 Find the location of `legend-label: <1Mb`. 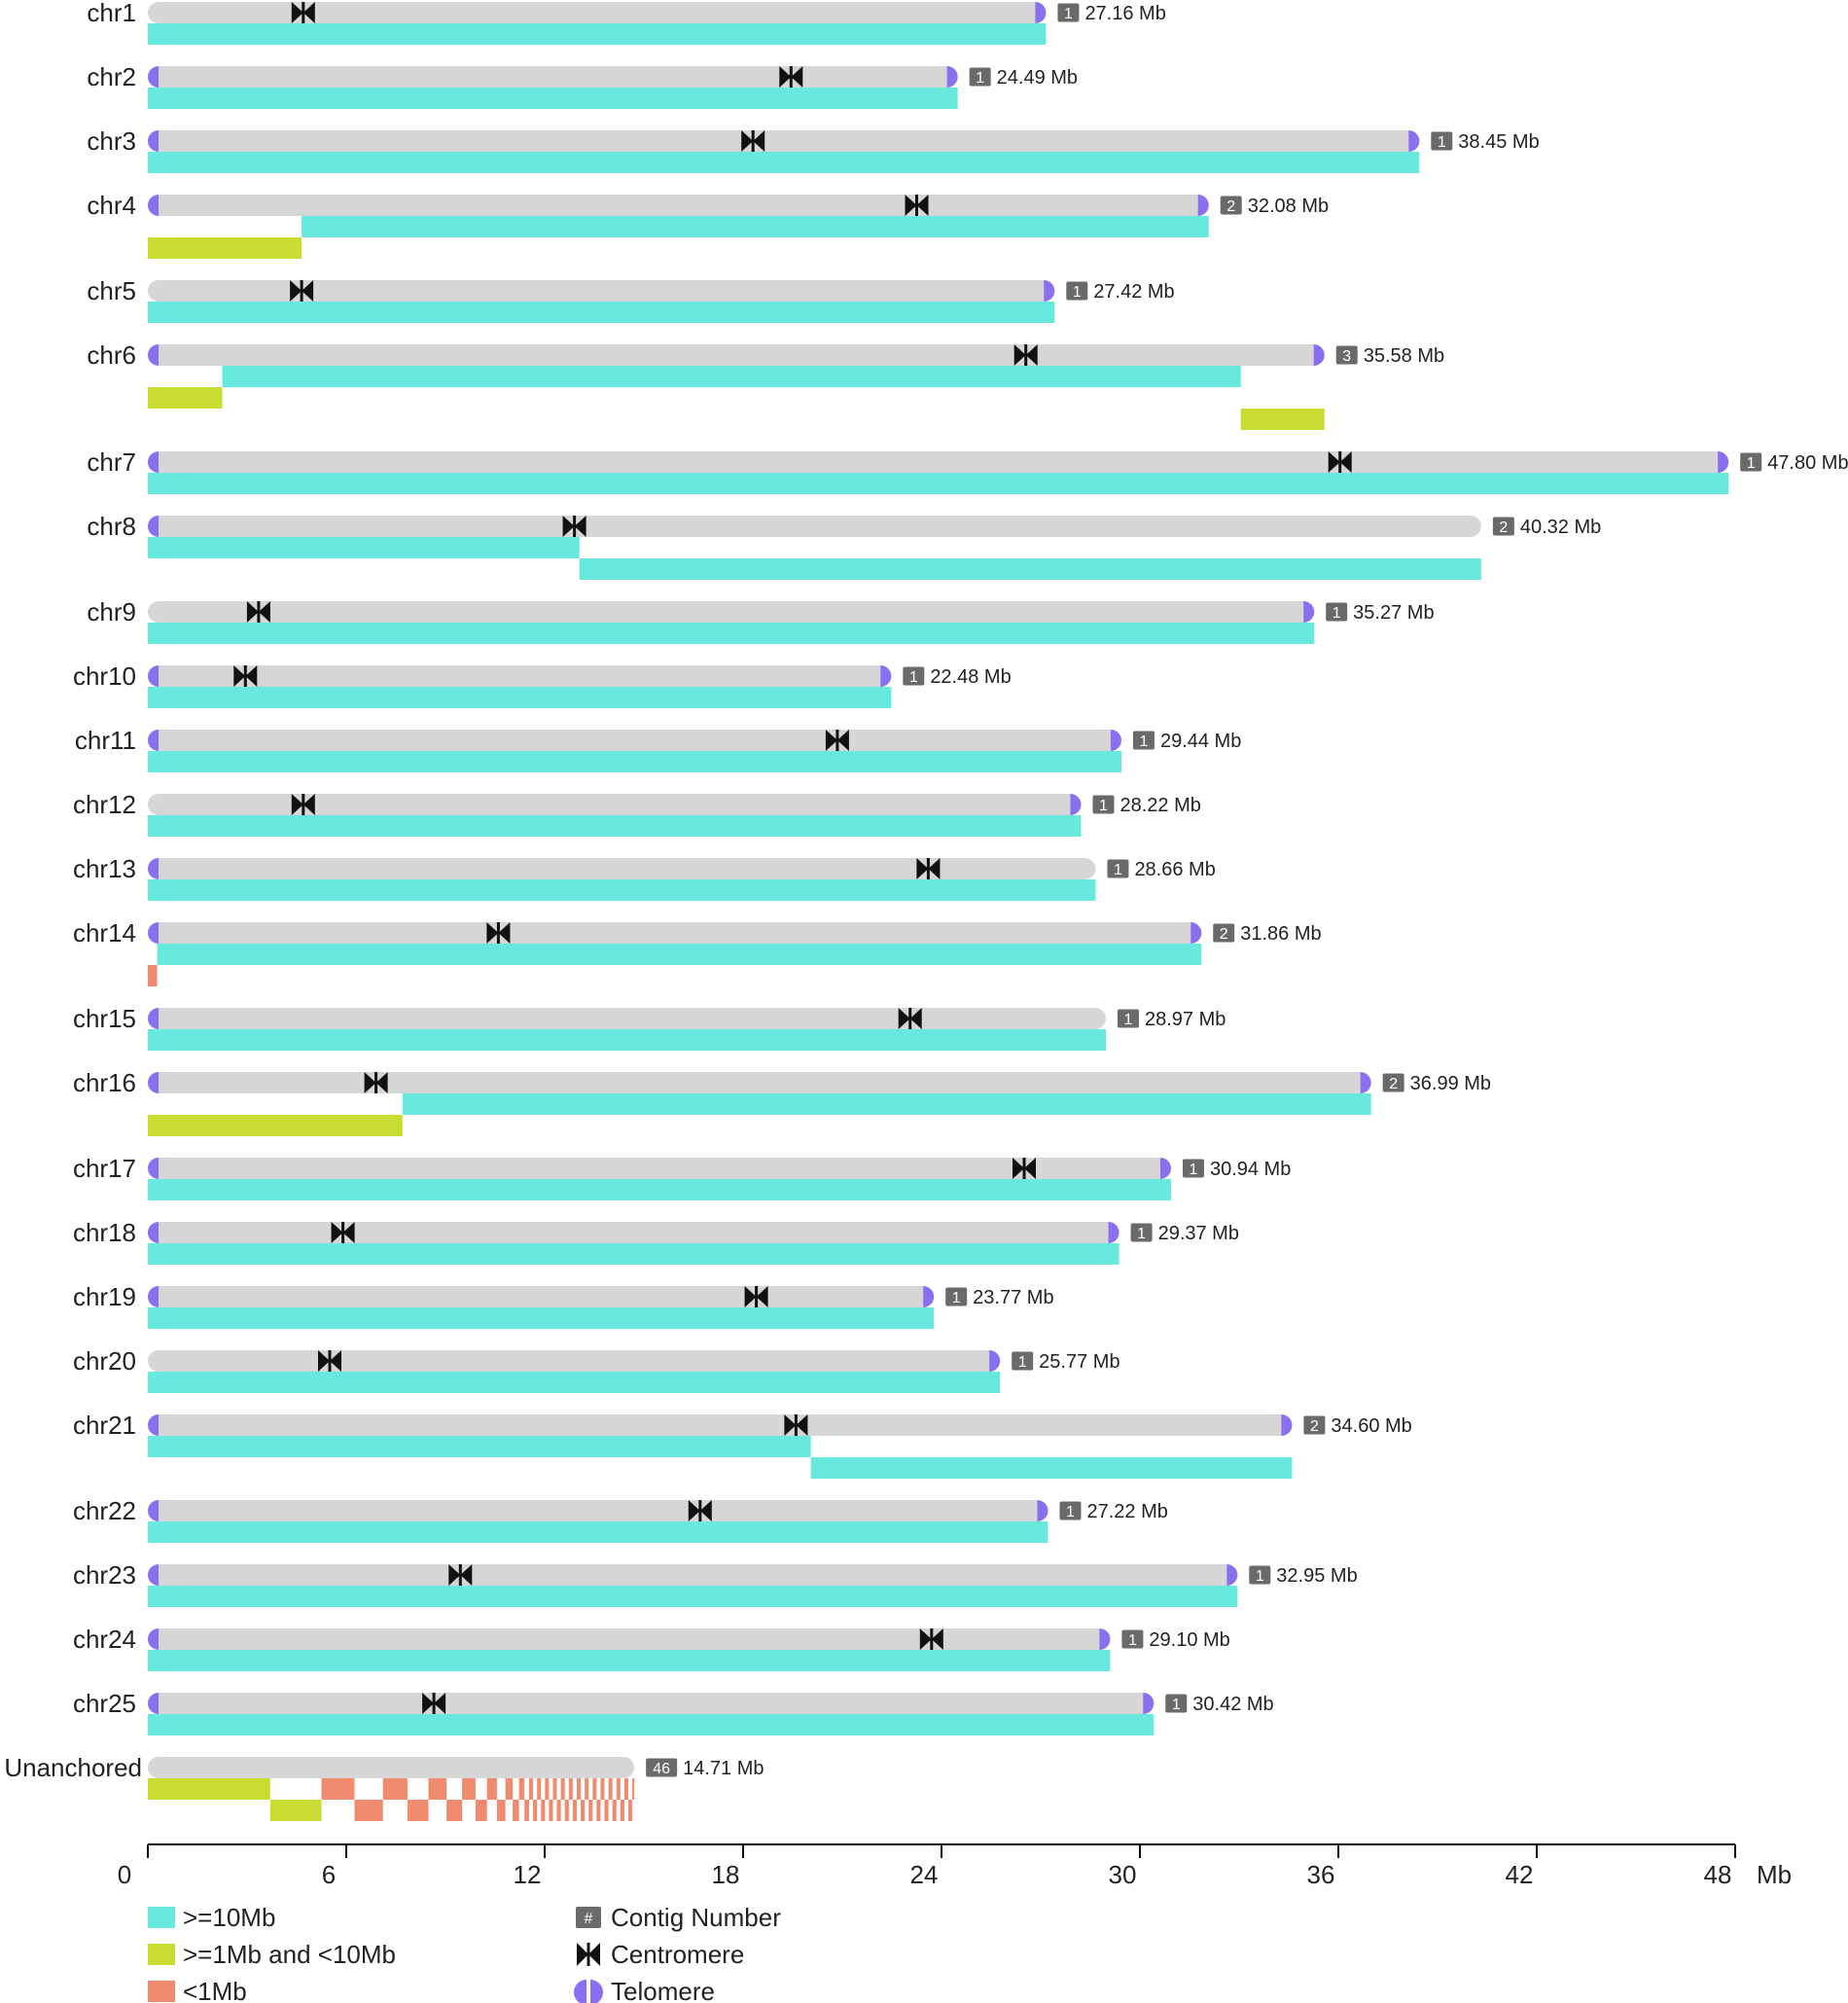

legend-label: <1Mb is located at coordinates (215, 1990).